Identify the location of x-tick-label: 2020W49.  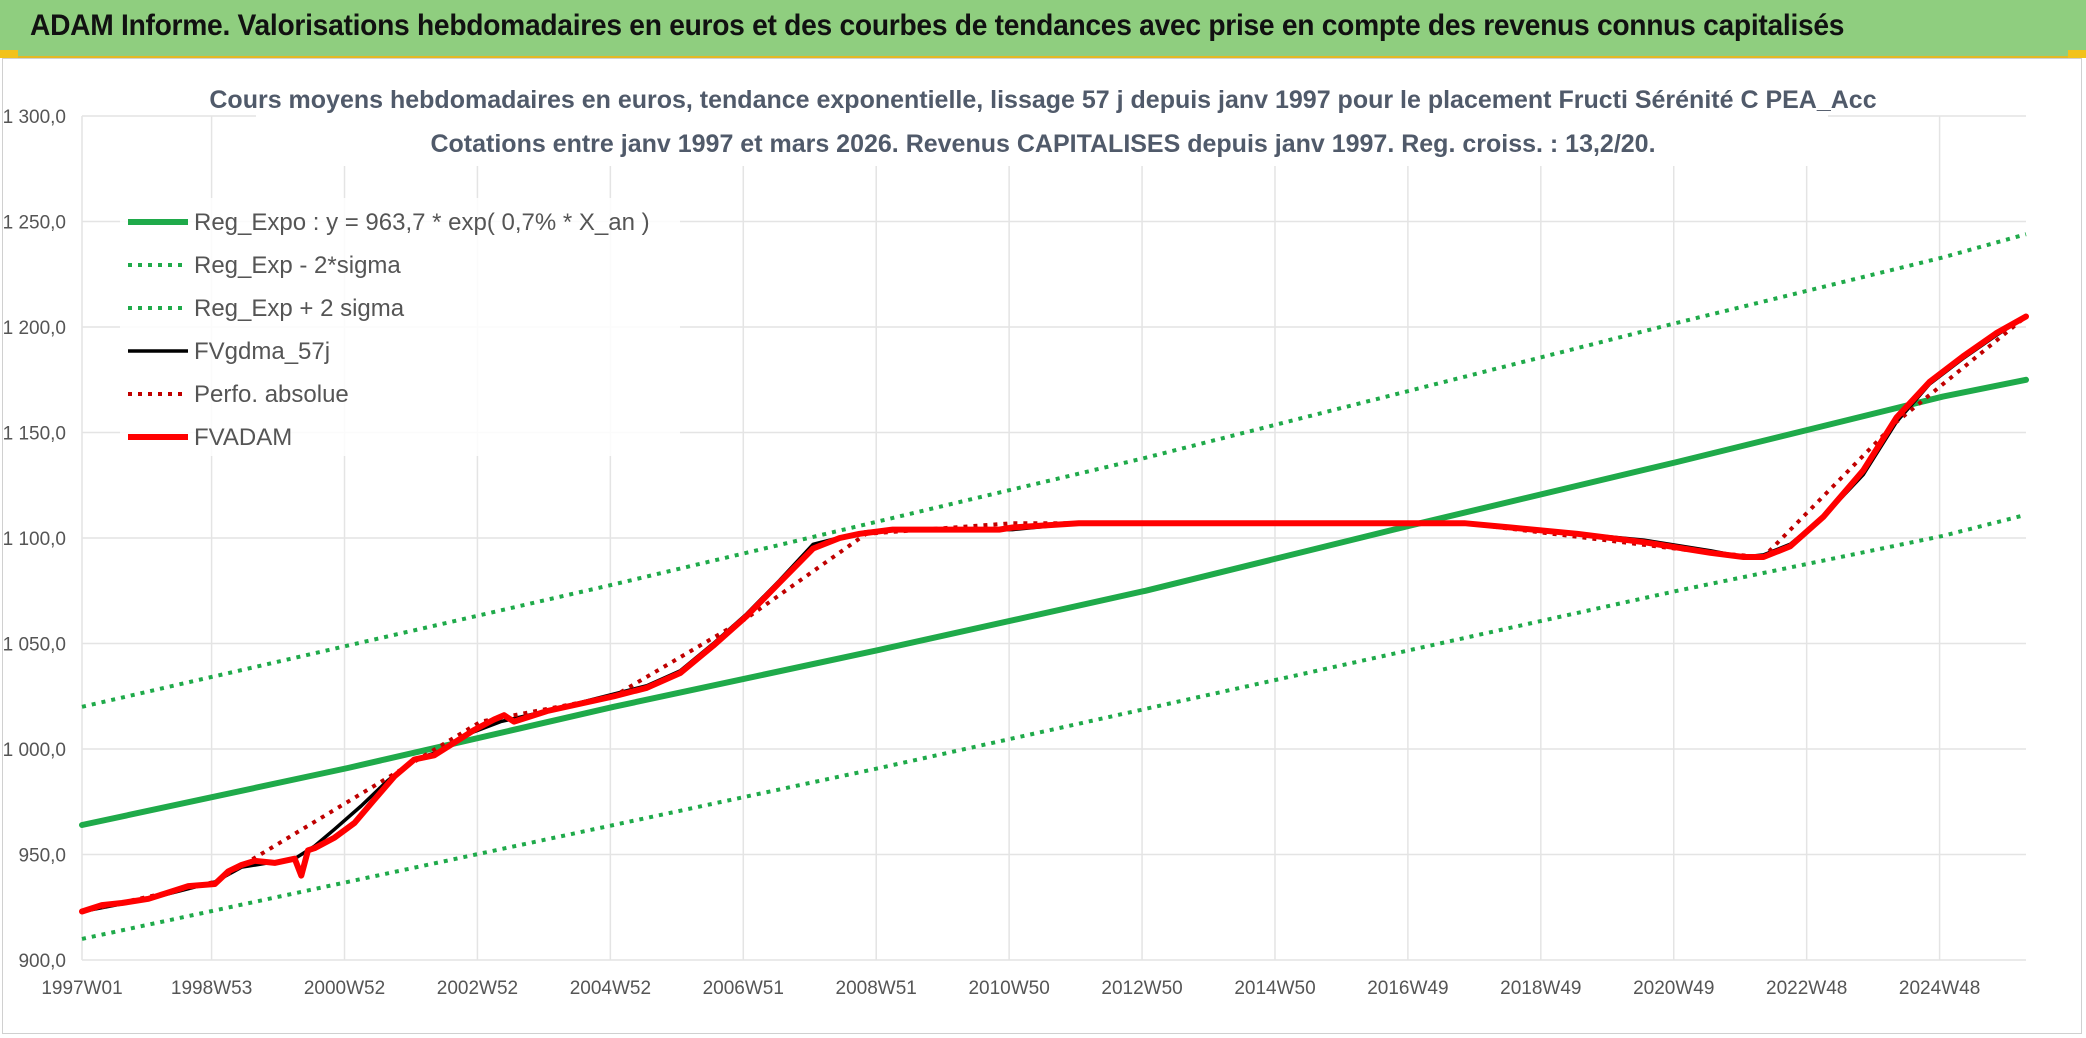
(1673, 988).